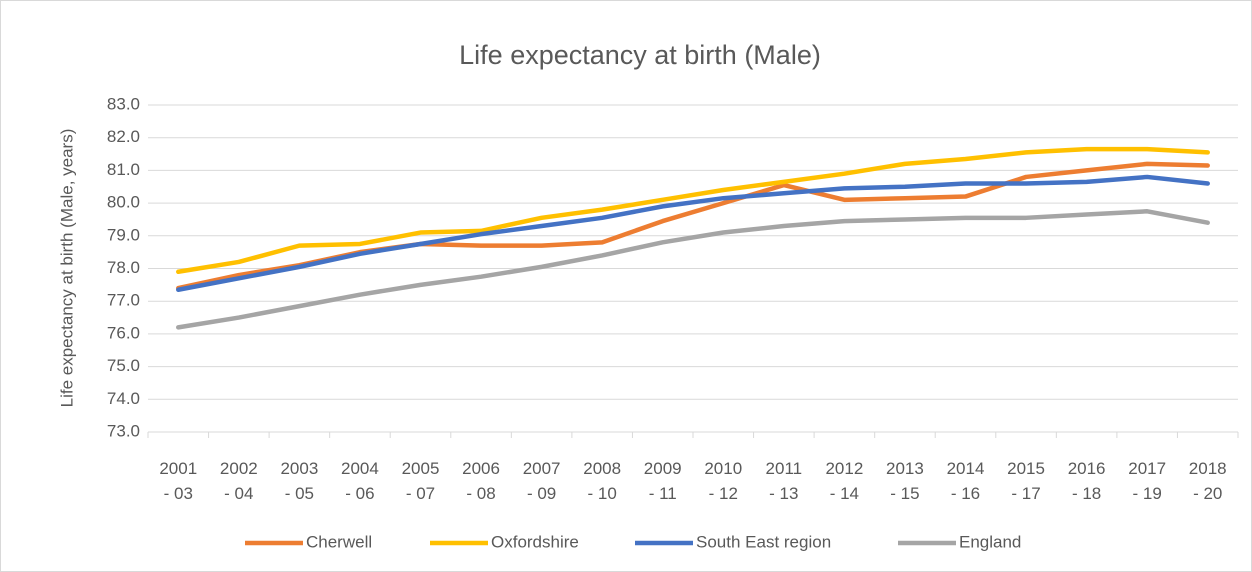  I want to click on x-tick-label: 2014 - 16, so click(965, 481).